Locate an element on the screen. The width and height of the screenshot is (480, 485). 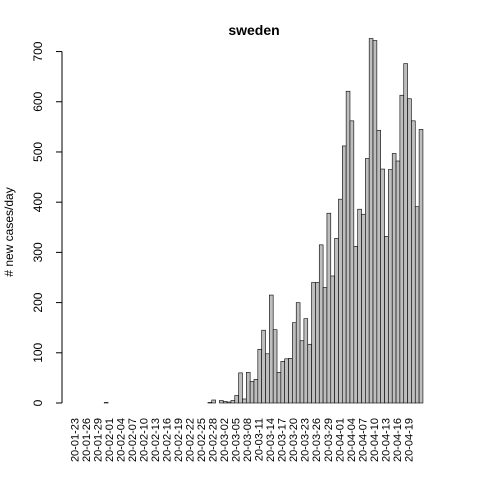
x-tick-label: 20-02-19 is located at coordinates (179, 440).